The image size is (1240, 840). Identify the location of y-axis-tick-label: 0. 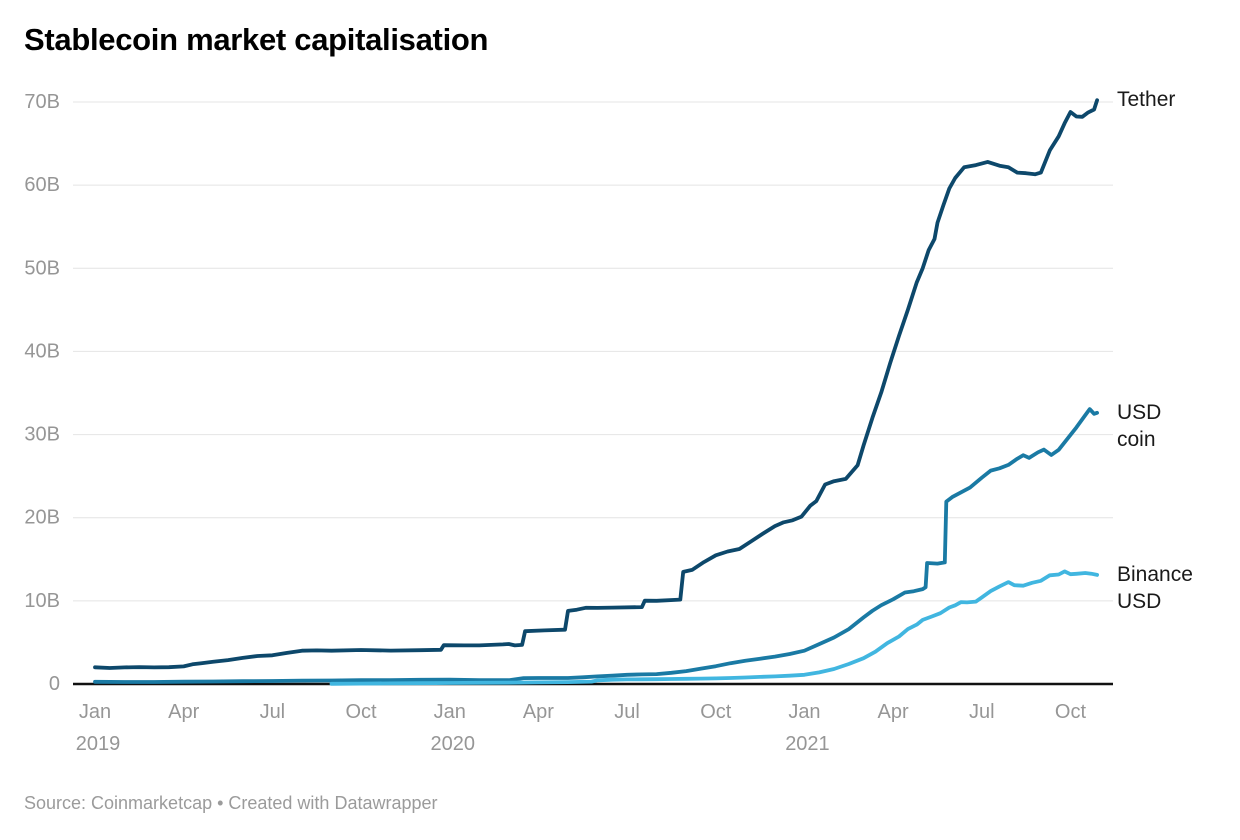
(54, 684).